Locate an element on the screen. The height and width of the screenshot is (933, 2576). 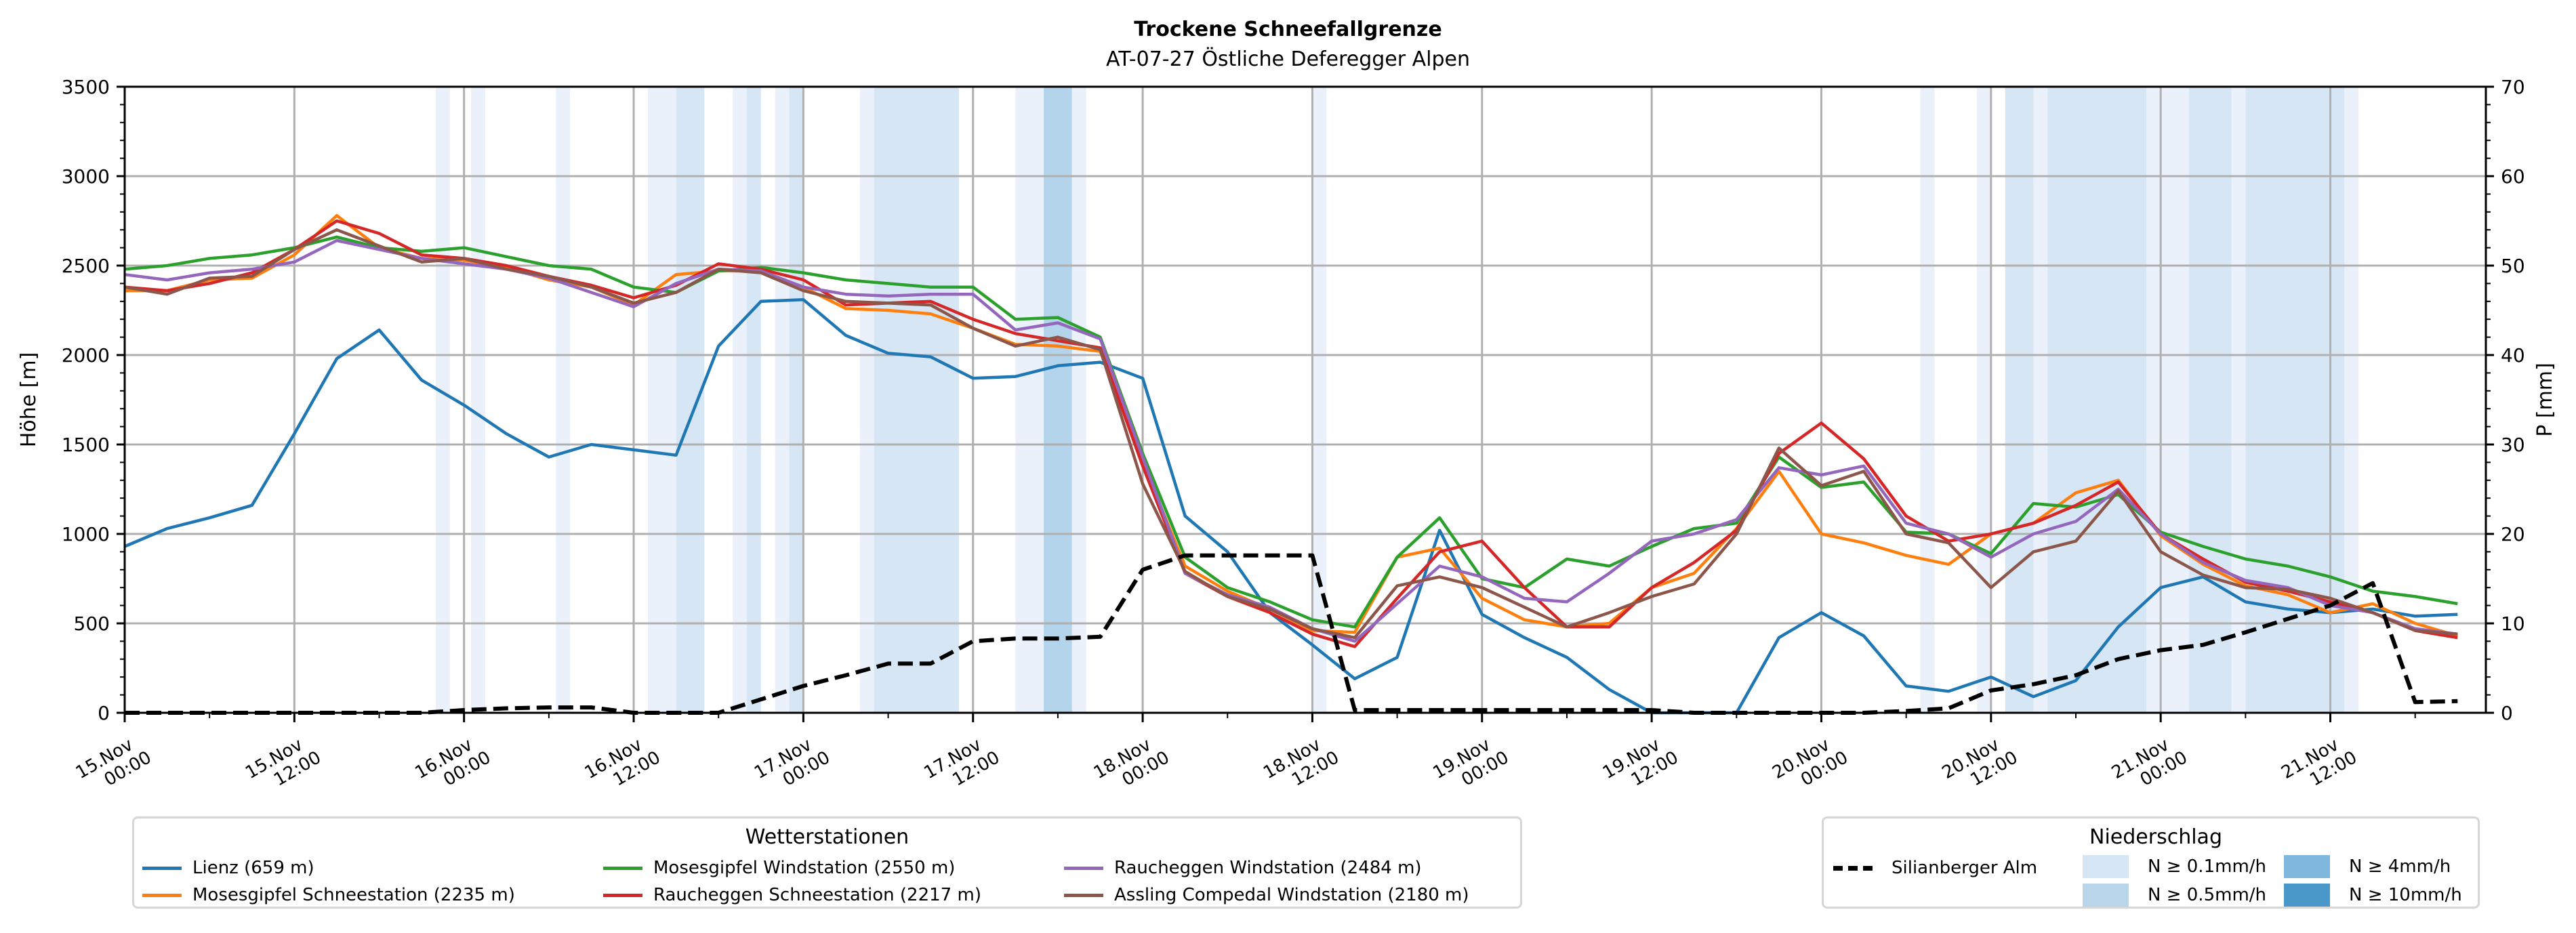
legend-item: Mosesgipfel Schneestation (2235 m) is located at coordinates (329, 895).